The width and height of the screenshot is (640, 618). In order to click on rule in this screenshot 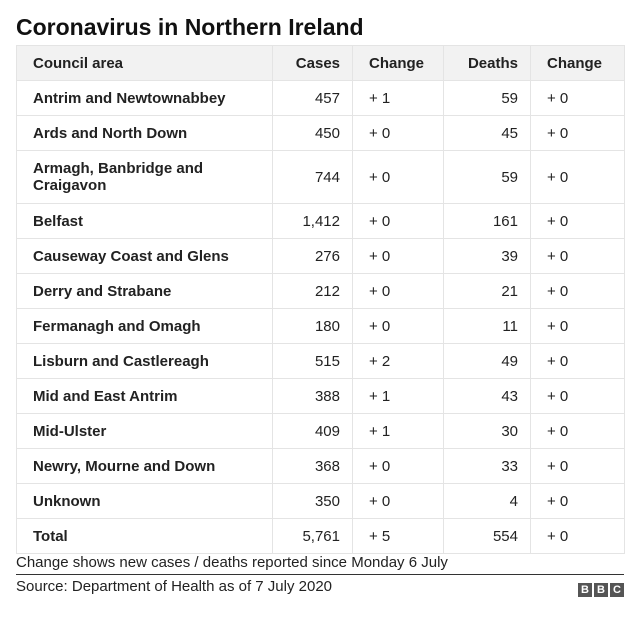, I will do `click(320, 574)`.